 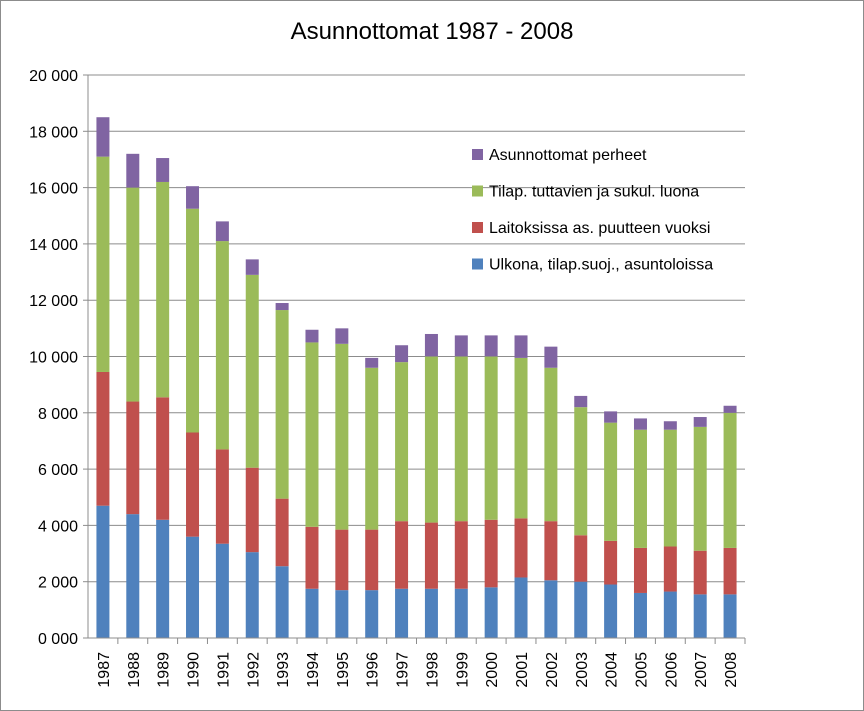 I want to click on x-tick-label: 2008, so click(x=731, y=670).